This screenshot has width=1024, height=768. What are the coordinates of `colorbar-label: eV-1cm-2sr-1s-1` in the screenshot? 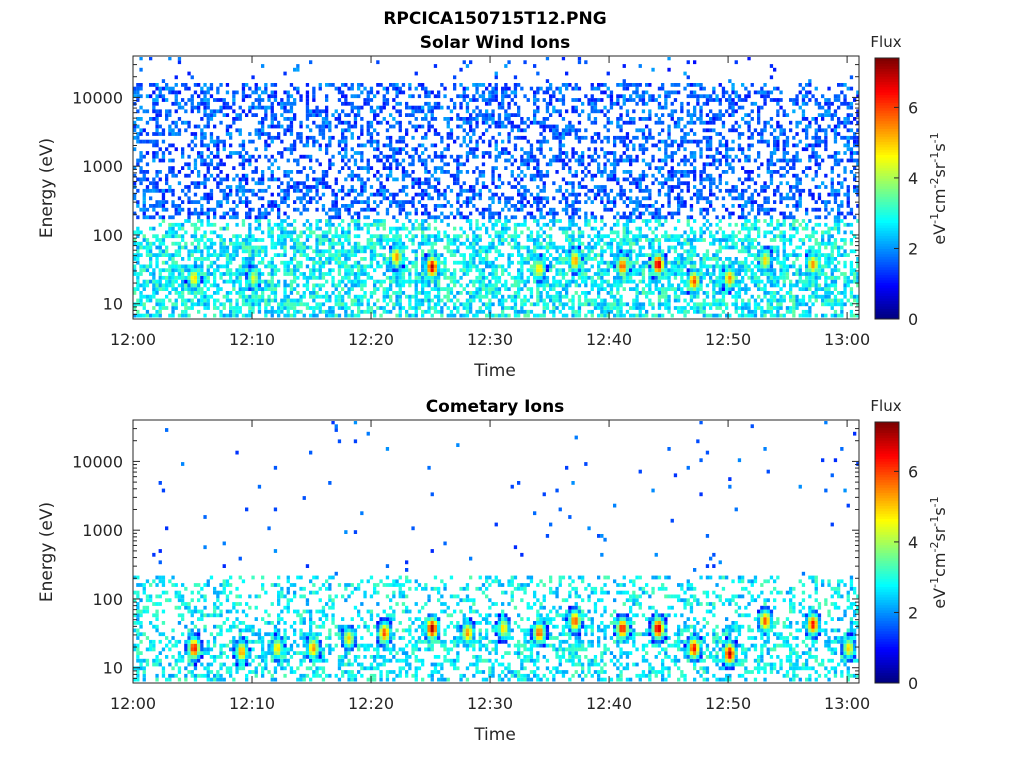 It's located at (938, 188).